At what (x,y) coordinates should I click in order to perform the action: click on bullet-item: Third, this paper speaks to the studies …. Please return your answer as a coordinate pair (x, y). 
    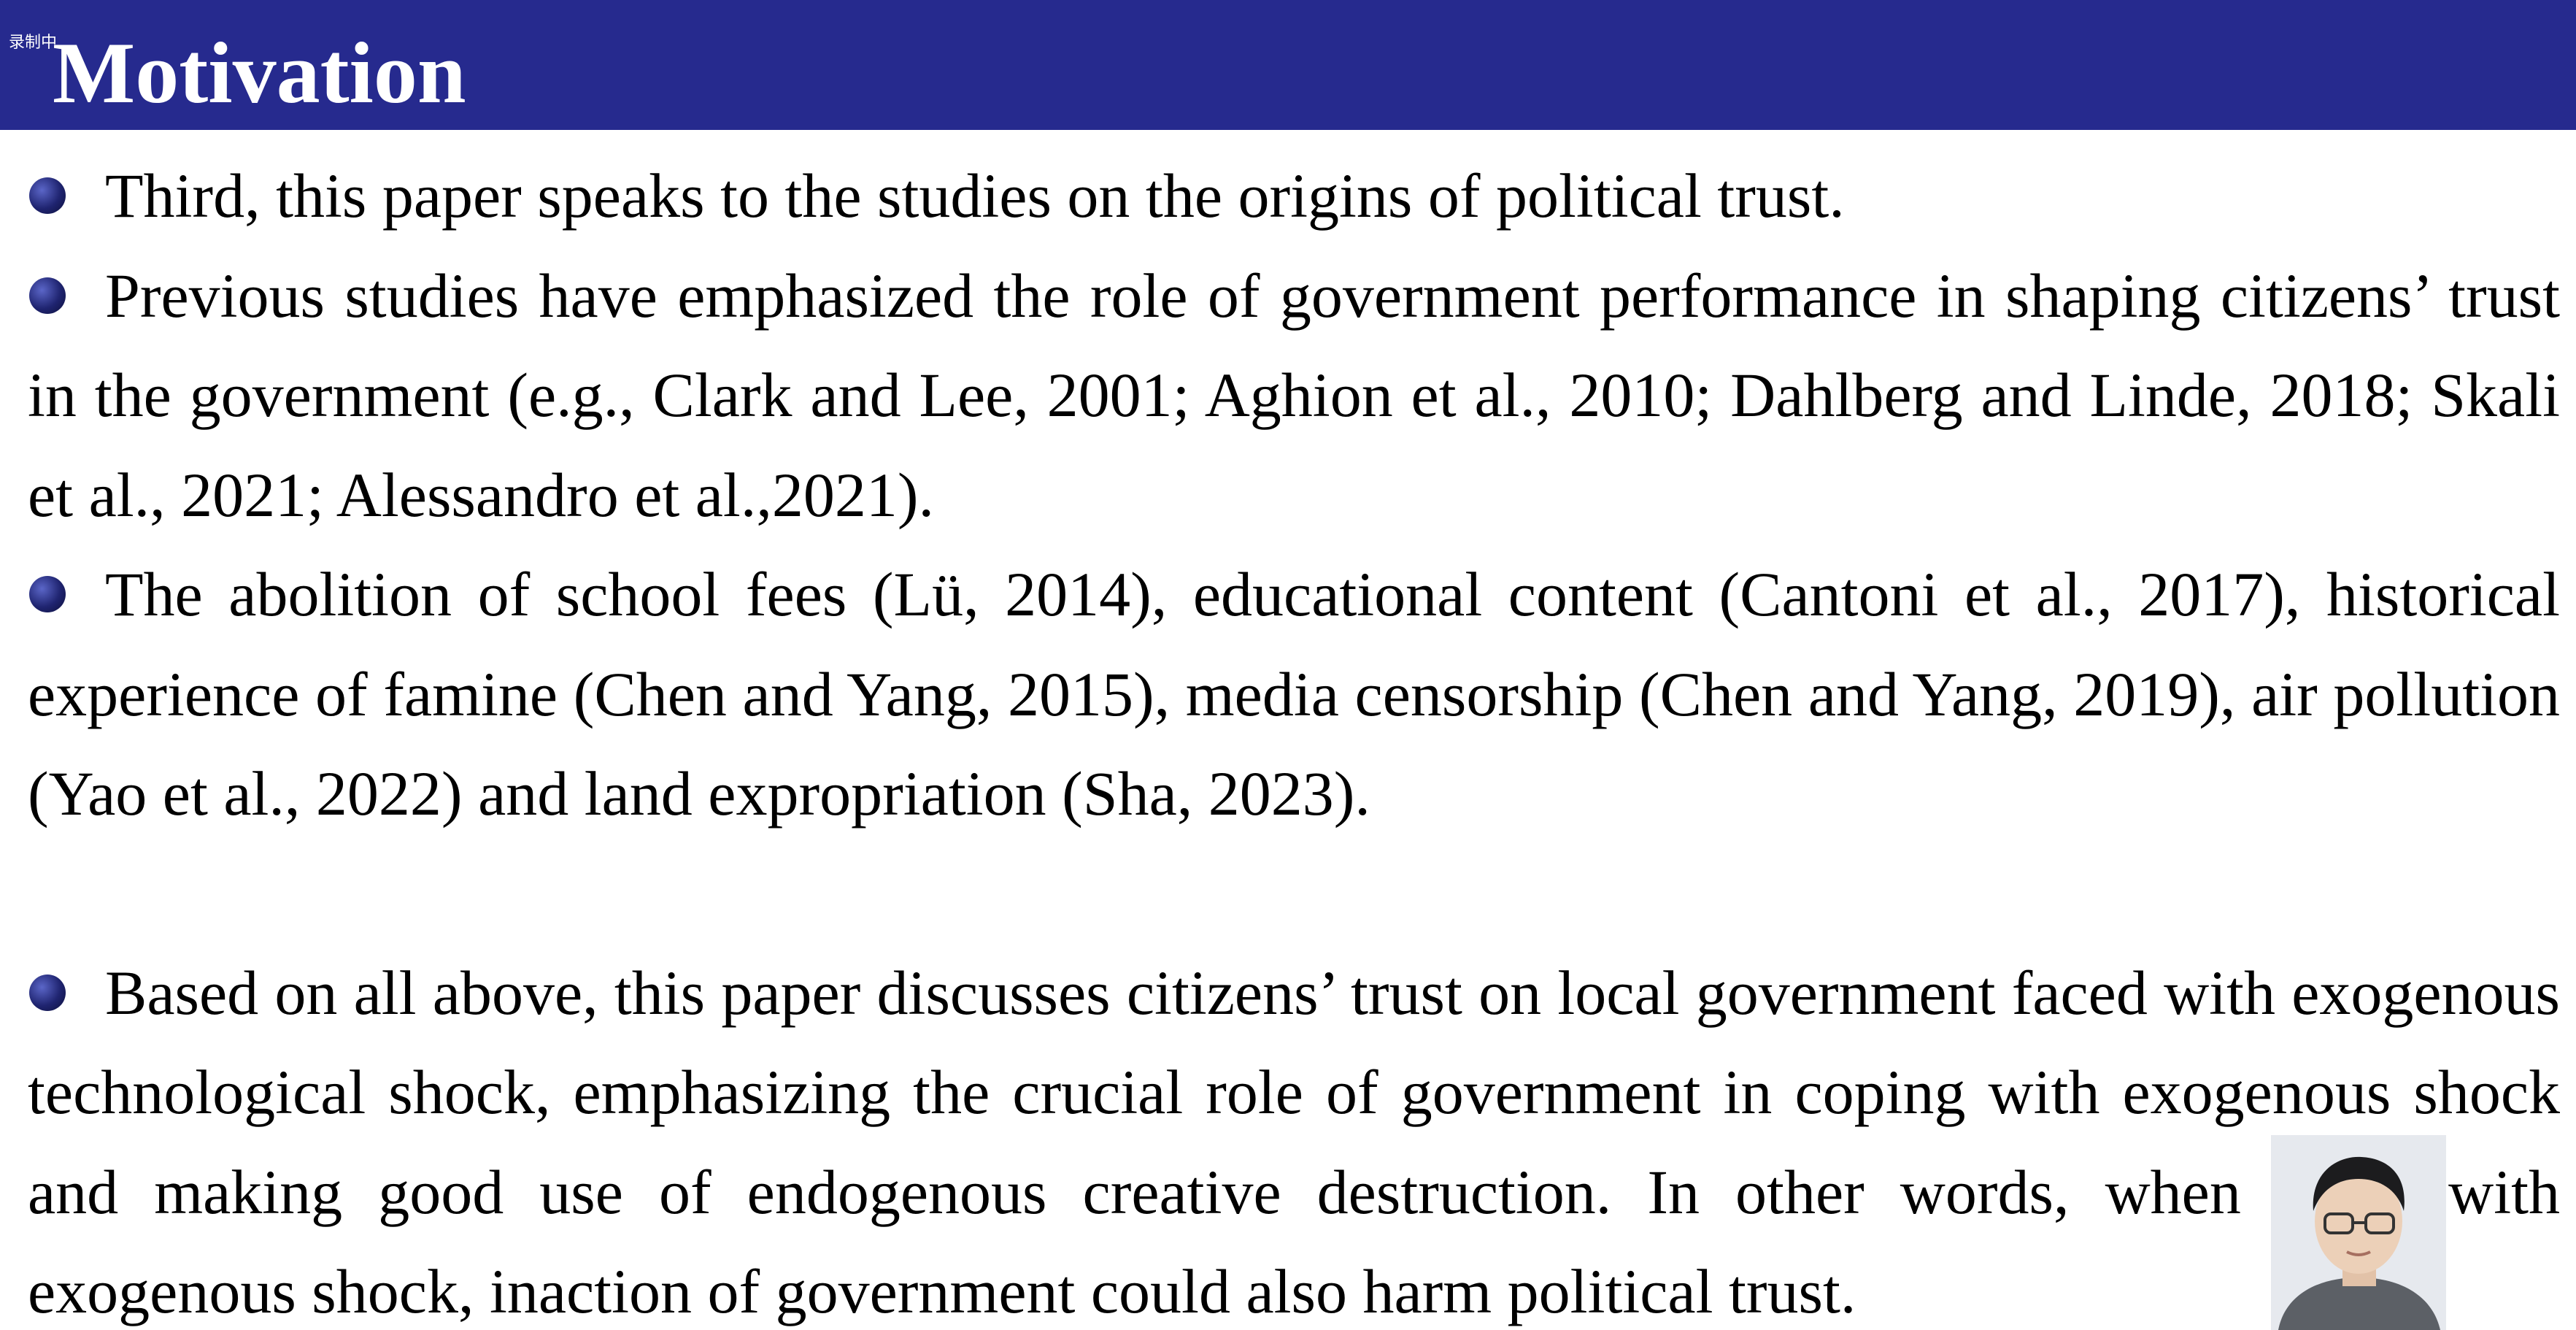
    Looking at the image, I should click on (1294, 196).